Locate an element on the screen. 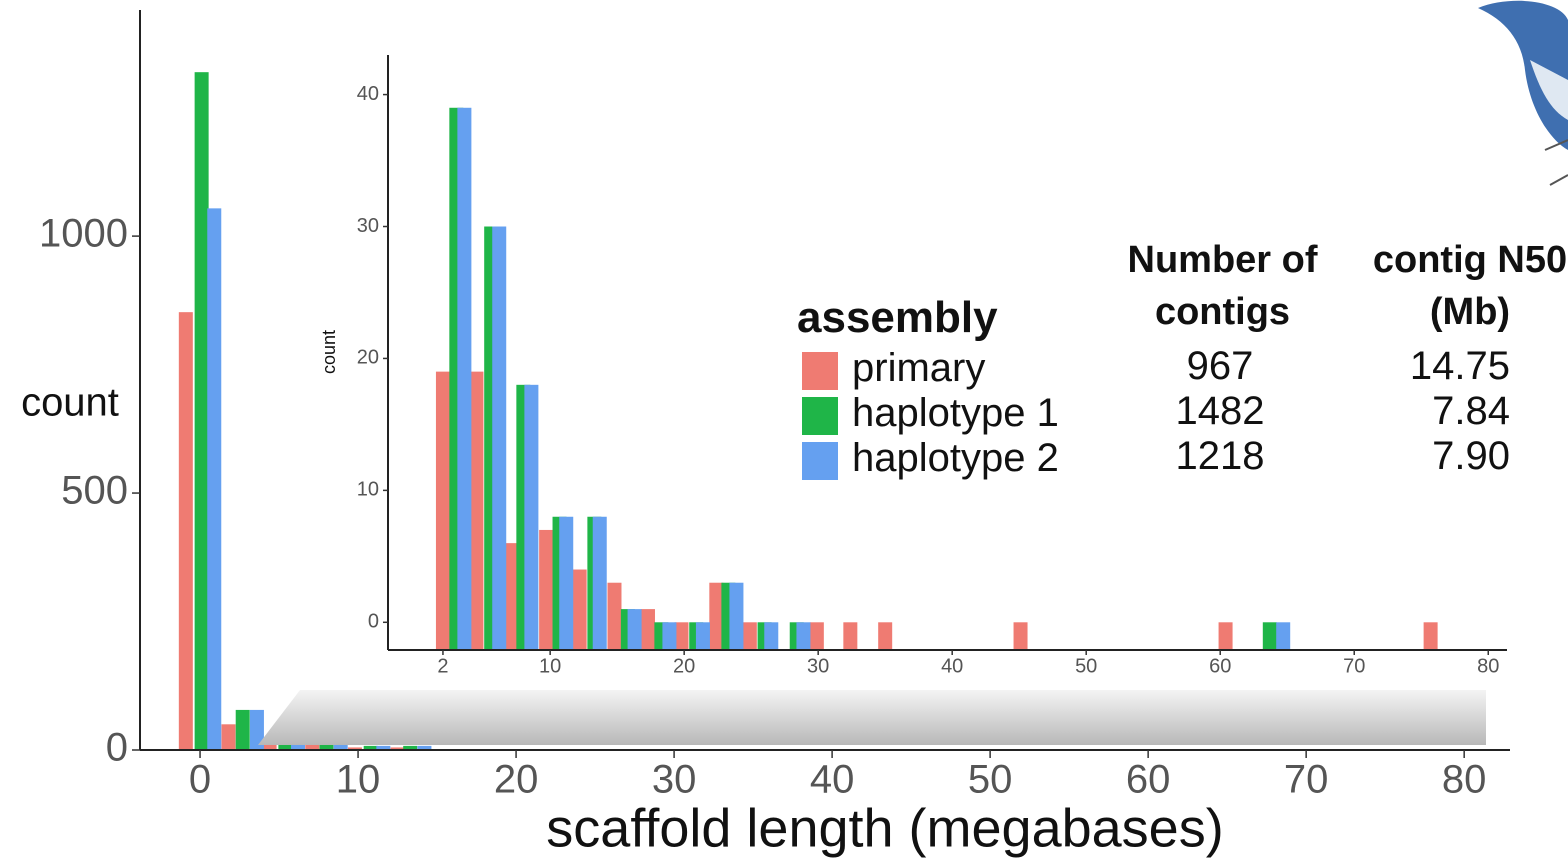  legend-label: haplotype 1 is located at coordinates (955, 413).